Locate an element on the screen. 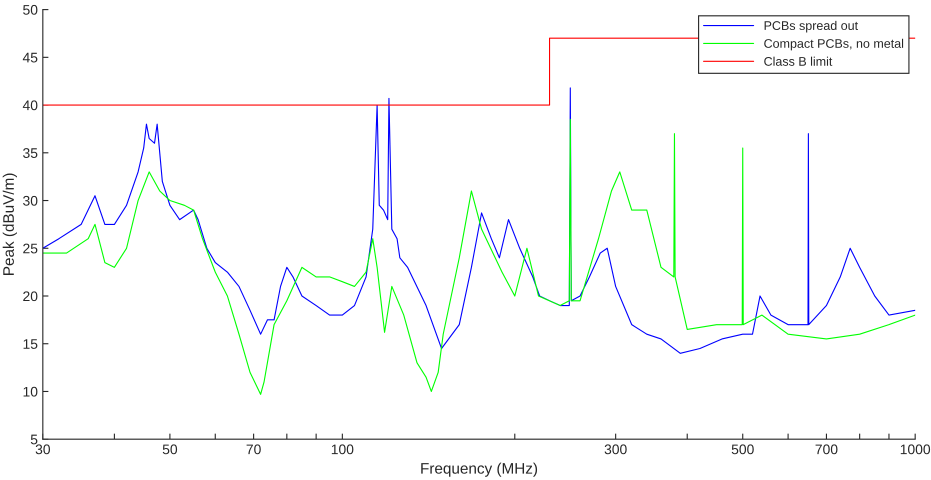 The image size is (931, 480). x-tick-label: 70 is located at coordinates (253, 449).